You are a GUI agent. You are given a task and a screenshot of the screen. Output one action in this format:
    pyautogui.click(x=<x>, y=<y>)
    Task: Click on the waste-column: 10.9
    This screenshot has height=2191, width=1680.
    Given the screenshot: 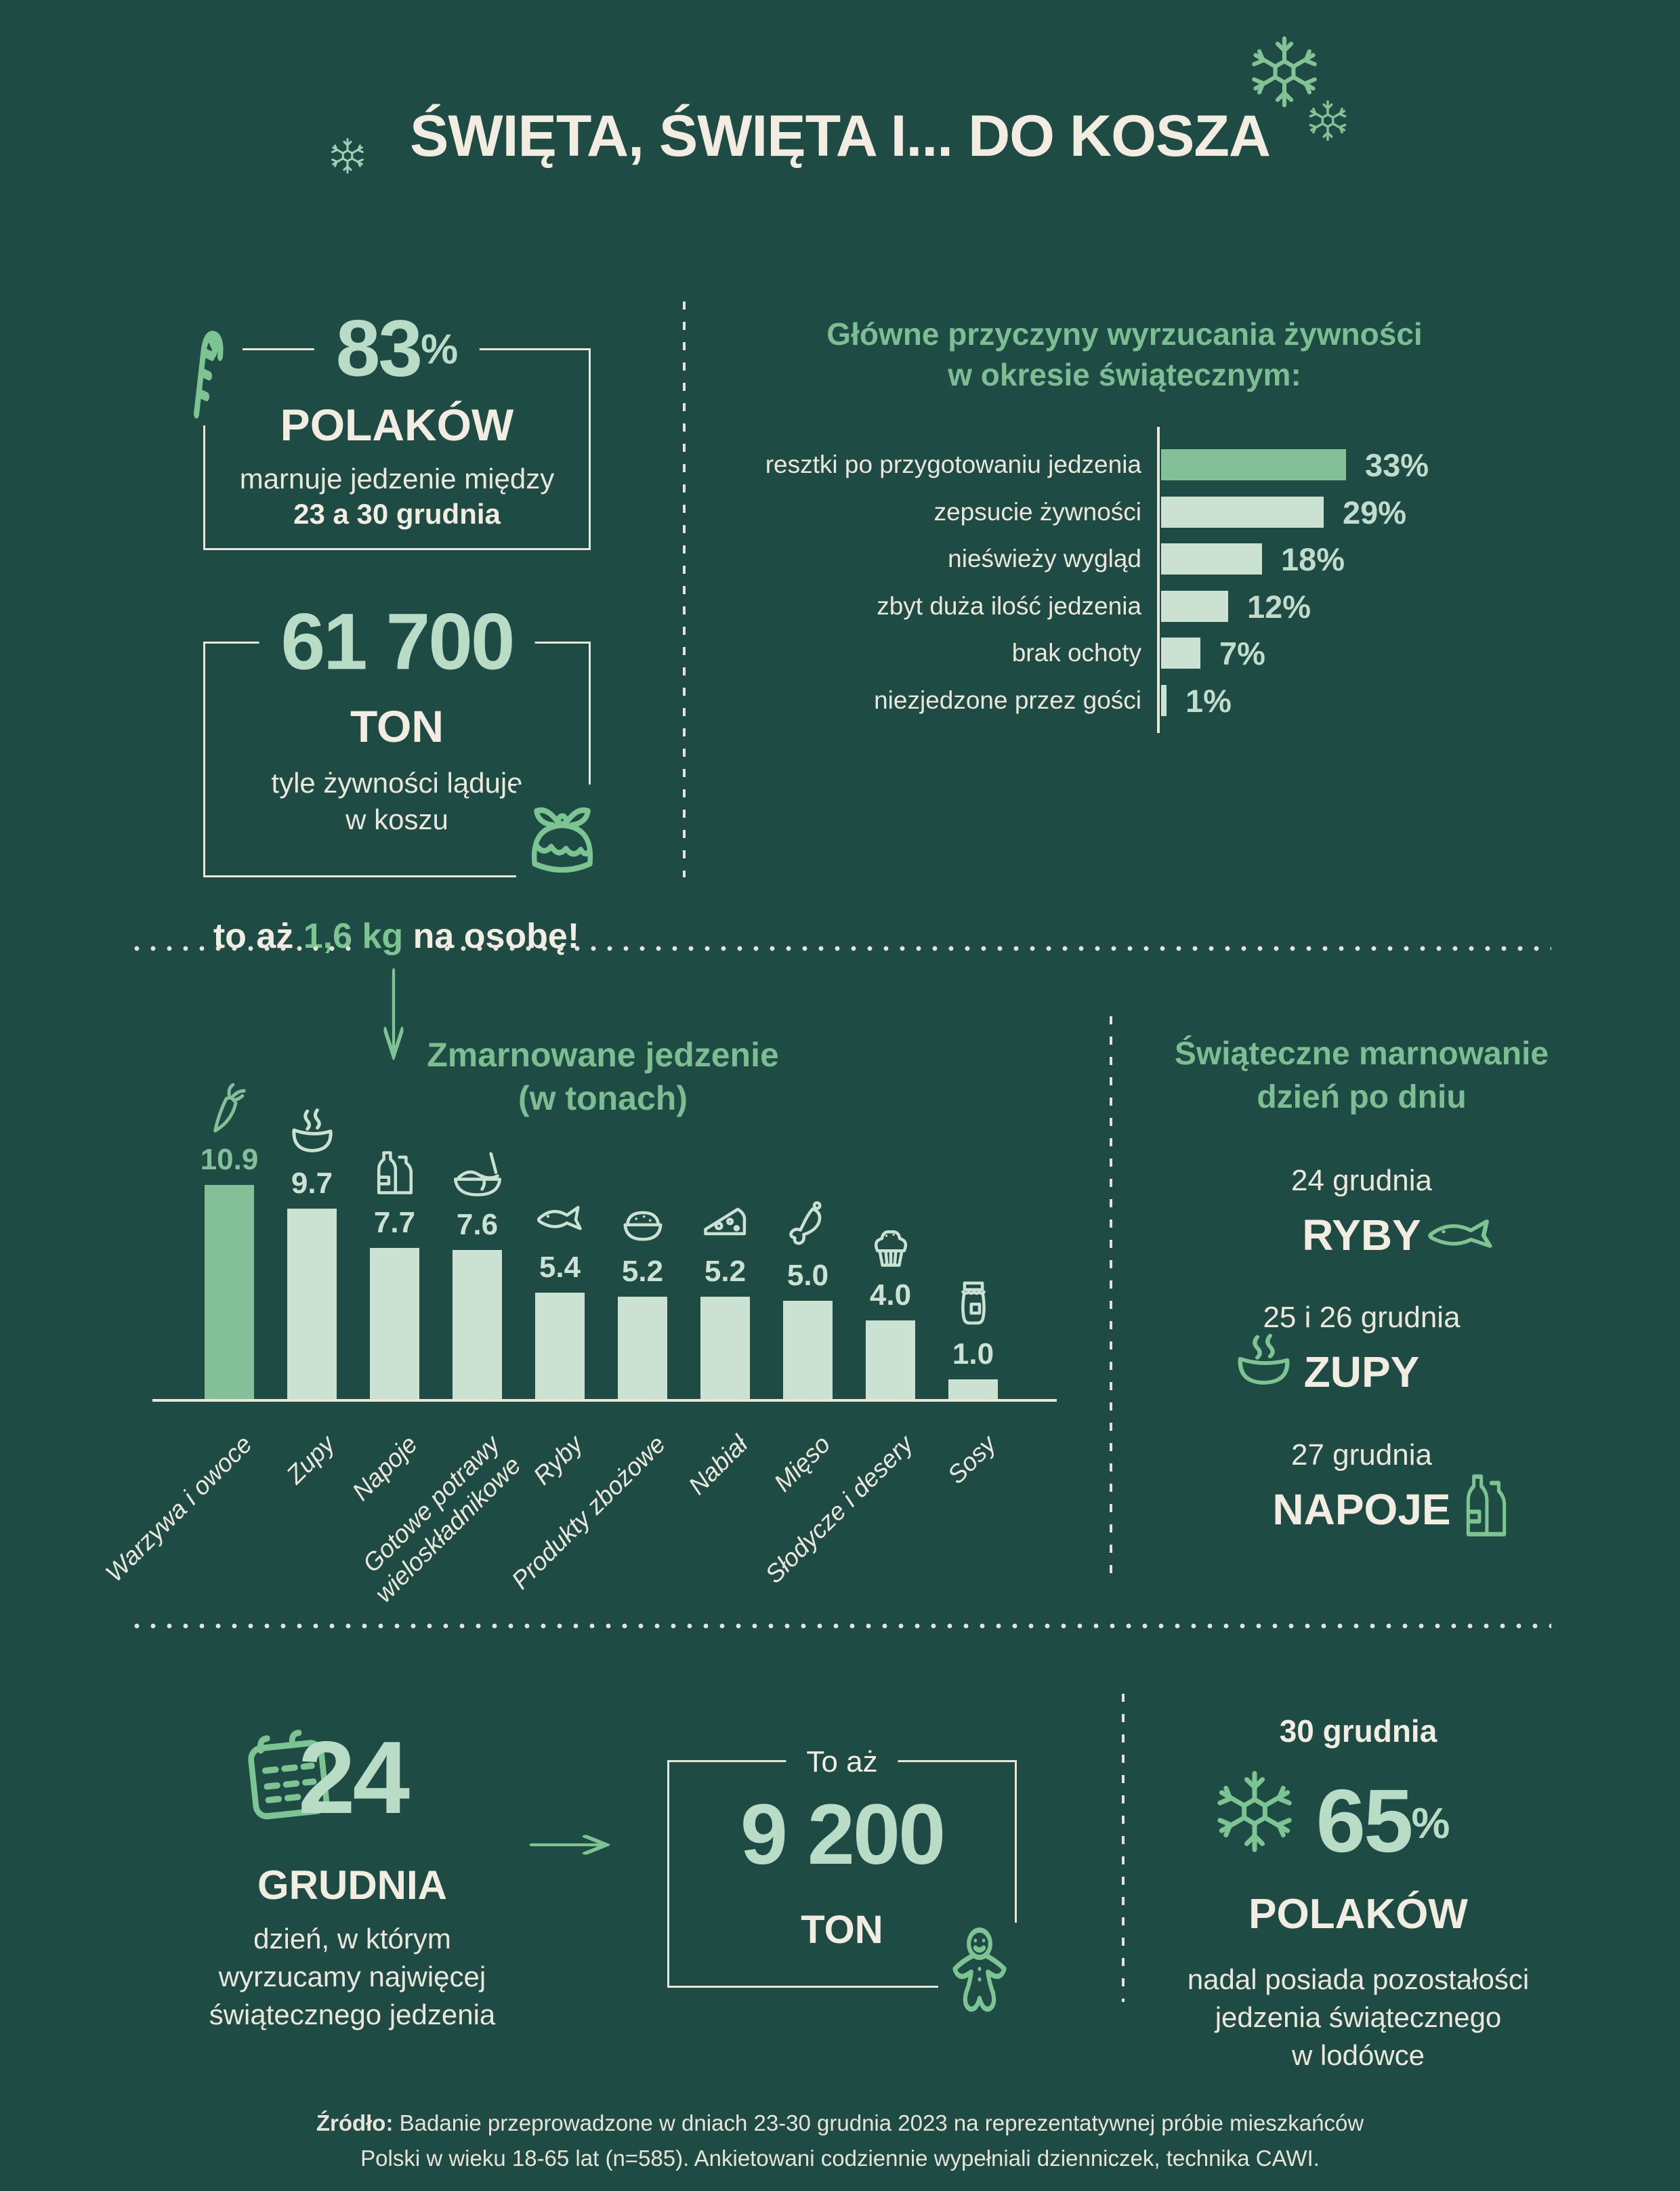 What is the action you would take?
    pyautogui.click(x=229, y=1240)
    